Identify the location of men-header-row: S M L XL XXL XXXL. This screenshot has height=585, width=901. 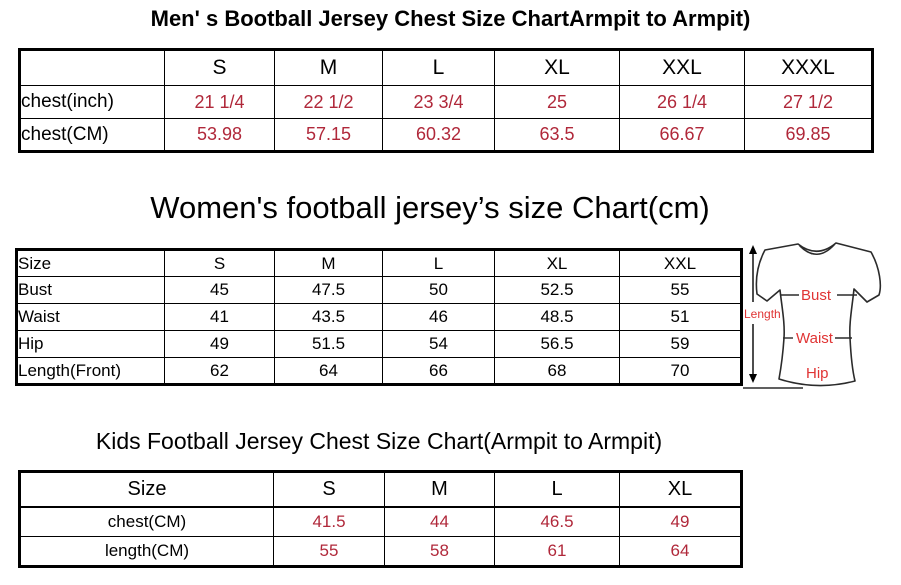
(446, 67).